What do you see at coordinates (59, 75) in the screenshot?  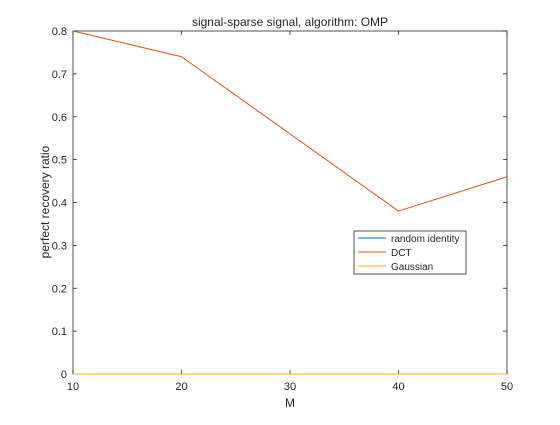 I see `y-tick-label: 0.7` at bounding box center [59, 75].